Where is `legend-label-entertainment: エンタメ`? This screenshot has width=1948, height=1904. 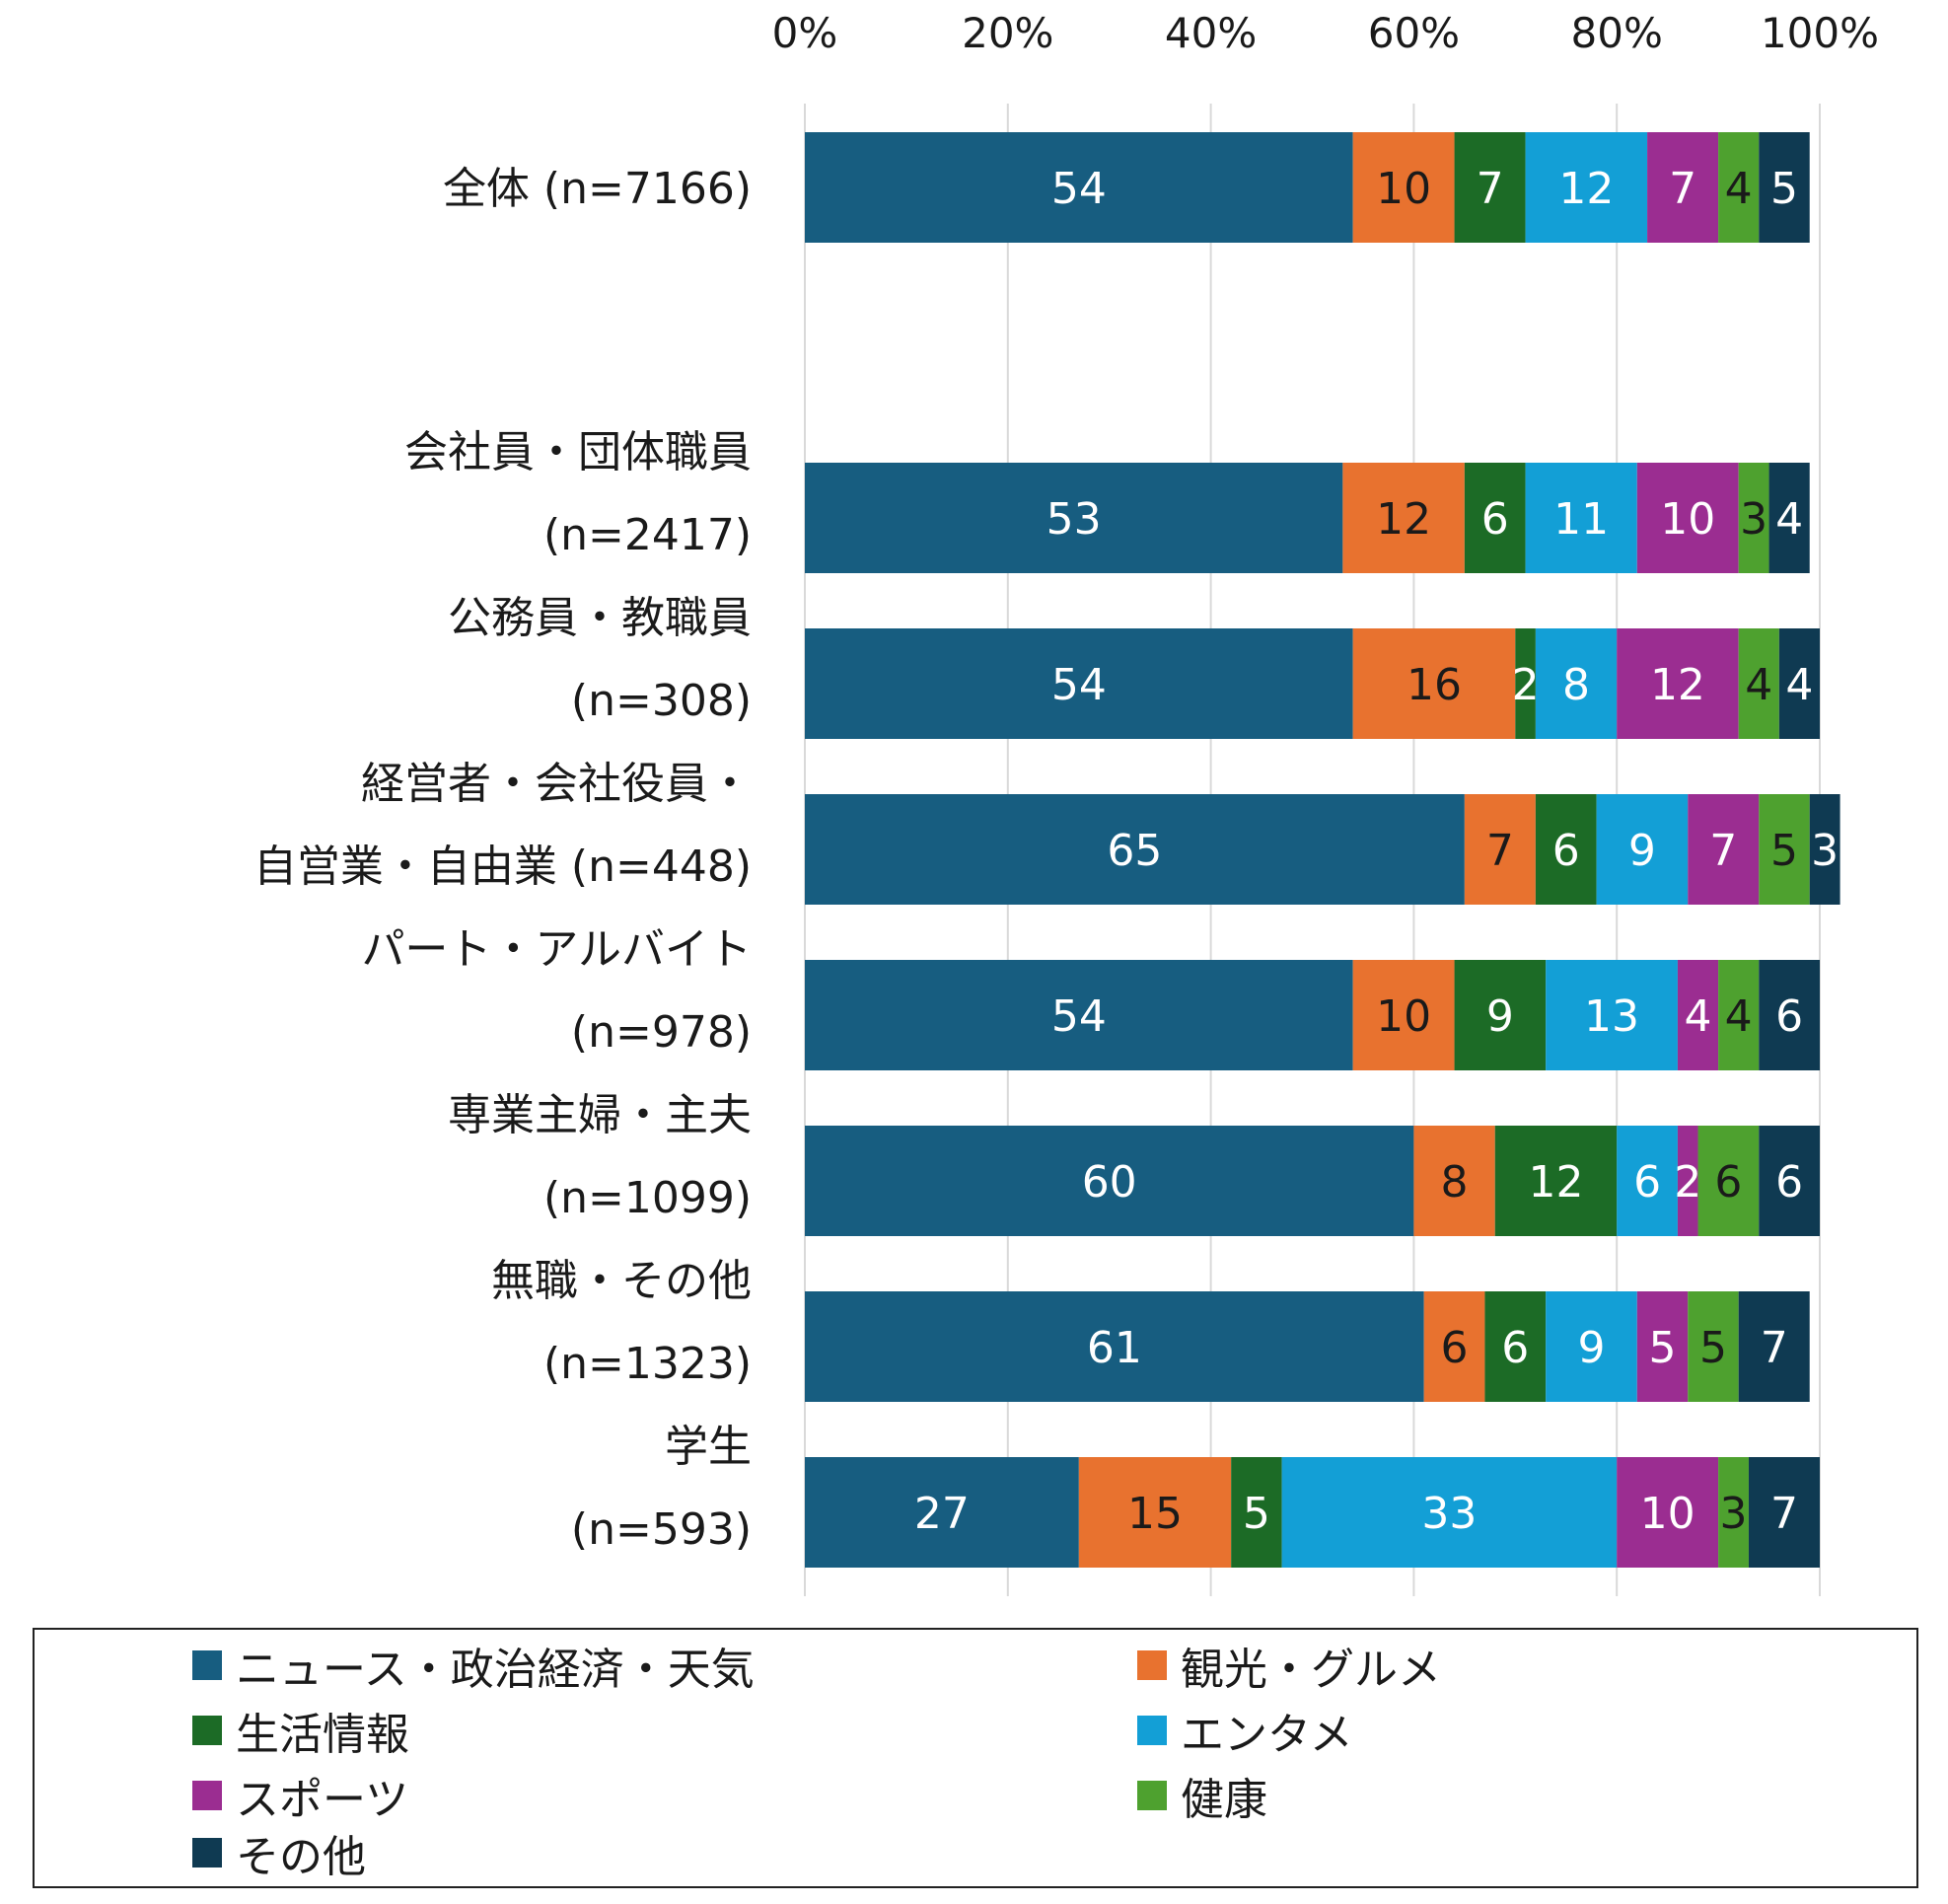 legend-label-entertainment: エンタメ is located at coordinates (1267, 1735).